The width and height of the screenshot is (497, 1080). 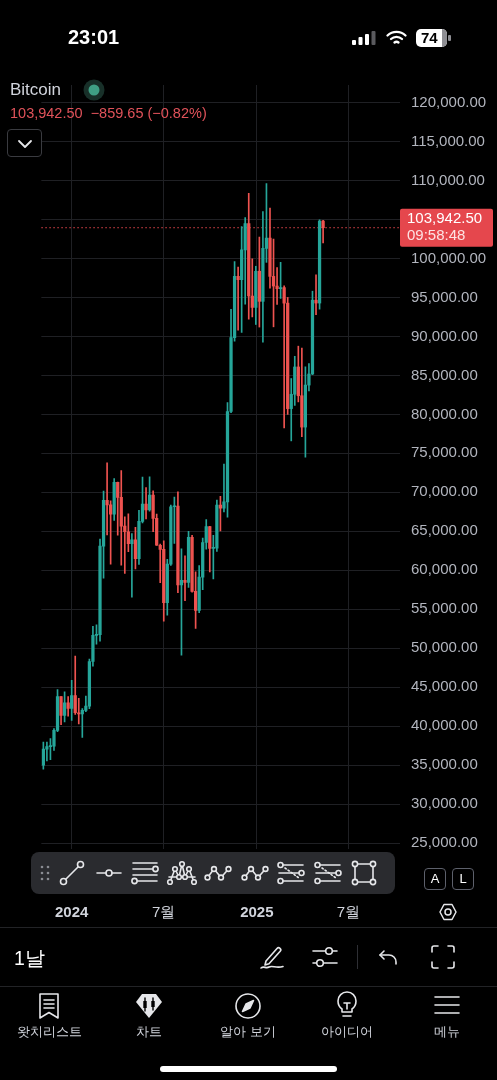 What do you see at coordinates (444, 647) in the screenshot?
I see `y-tick-label: 50,000.00` at bounding box center [444, 647].